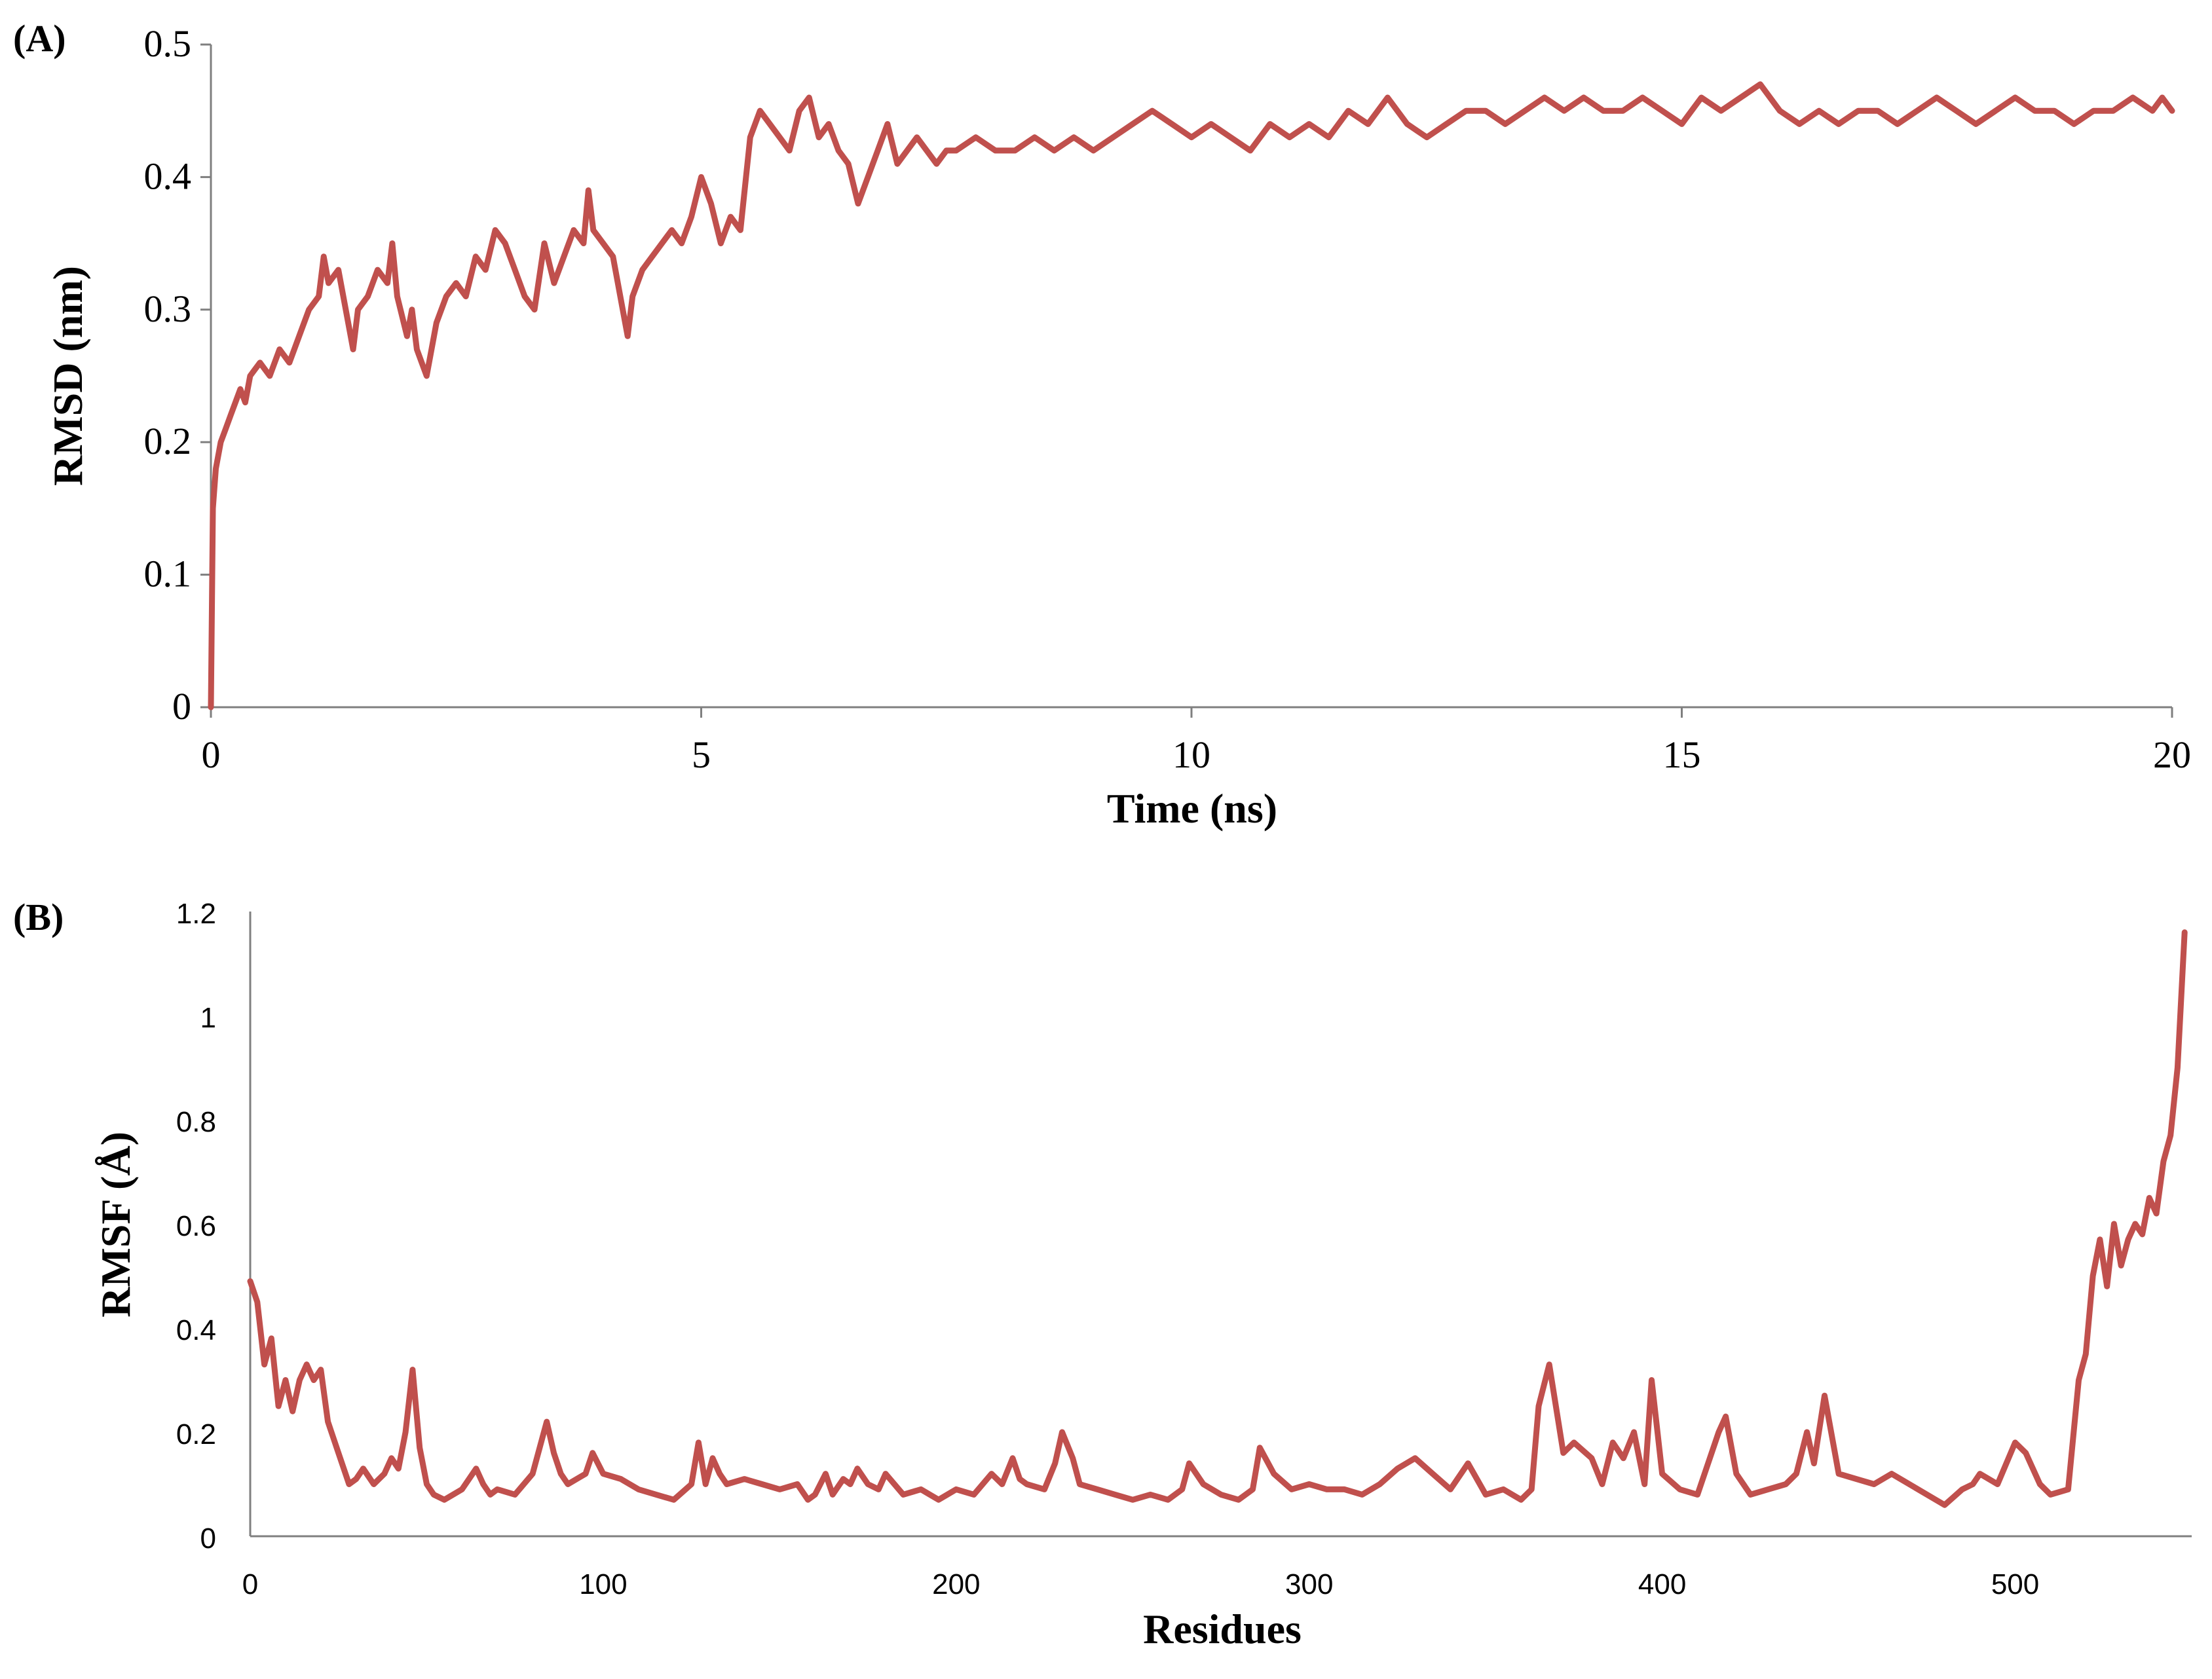 The height and width of the screenshot is (1679, 2212). What do you see at coordinates (2015, 1584) in the screenshot?
I see `x-tick-label: 500` at bounding box center [2015, 1584].